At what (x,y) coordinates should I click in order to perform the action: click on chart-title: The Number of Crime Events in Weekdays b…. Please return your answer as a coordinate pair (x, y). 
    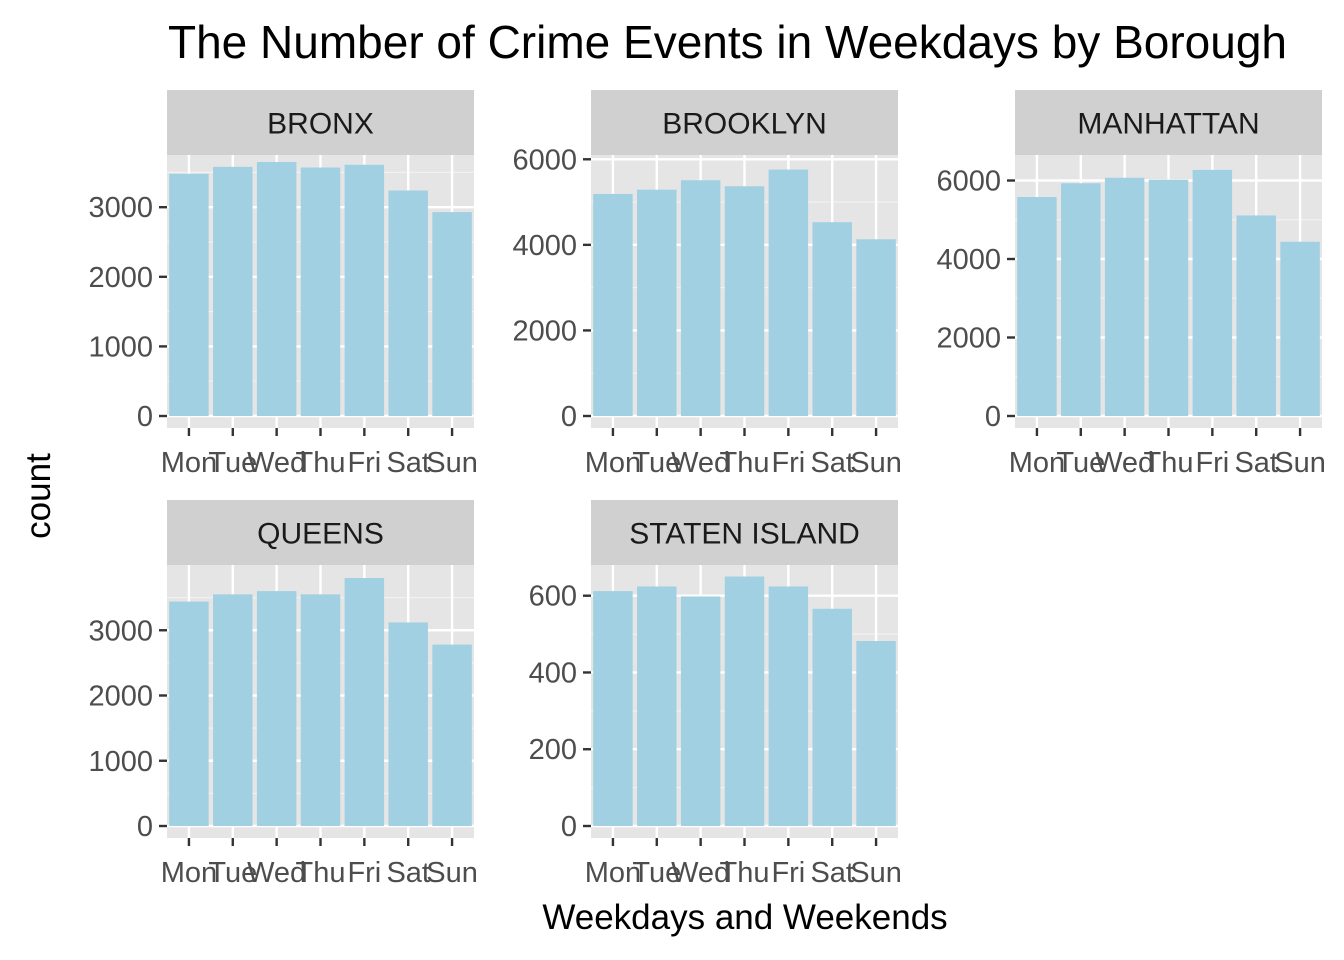
    Looking at the image, I should click on (727, 42).